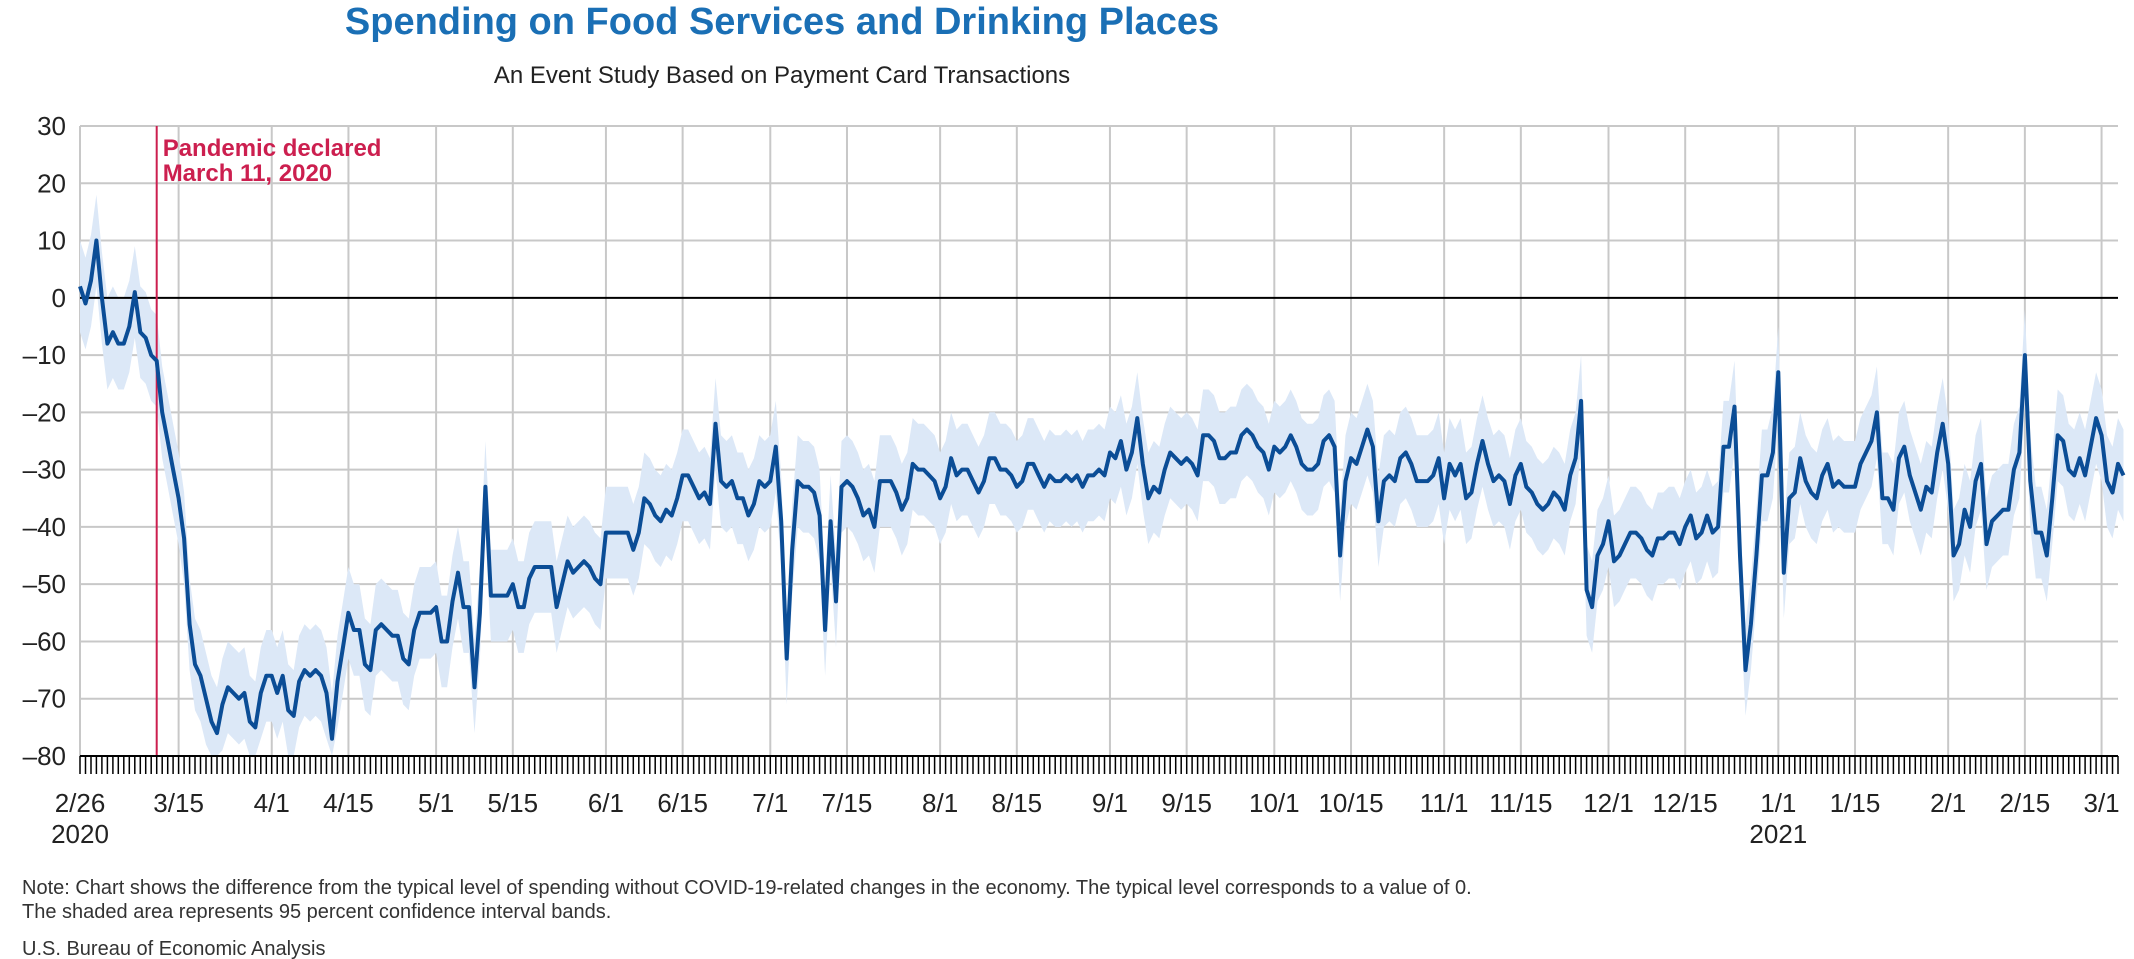 The width and height of the screenshot is (2134, 959). What do you see at coordinates (2101, 803) in the screenshot?
I see `x-tick-label: 3/1` at bounding box center [2101, 803].